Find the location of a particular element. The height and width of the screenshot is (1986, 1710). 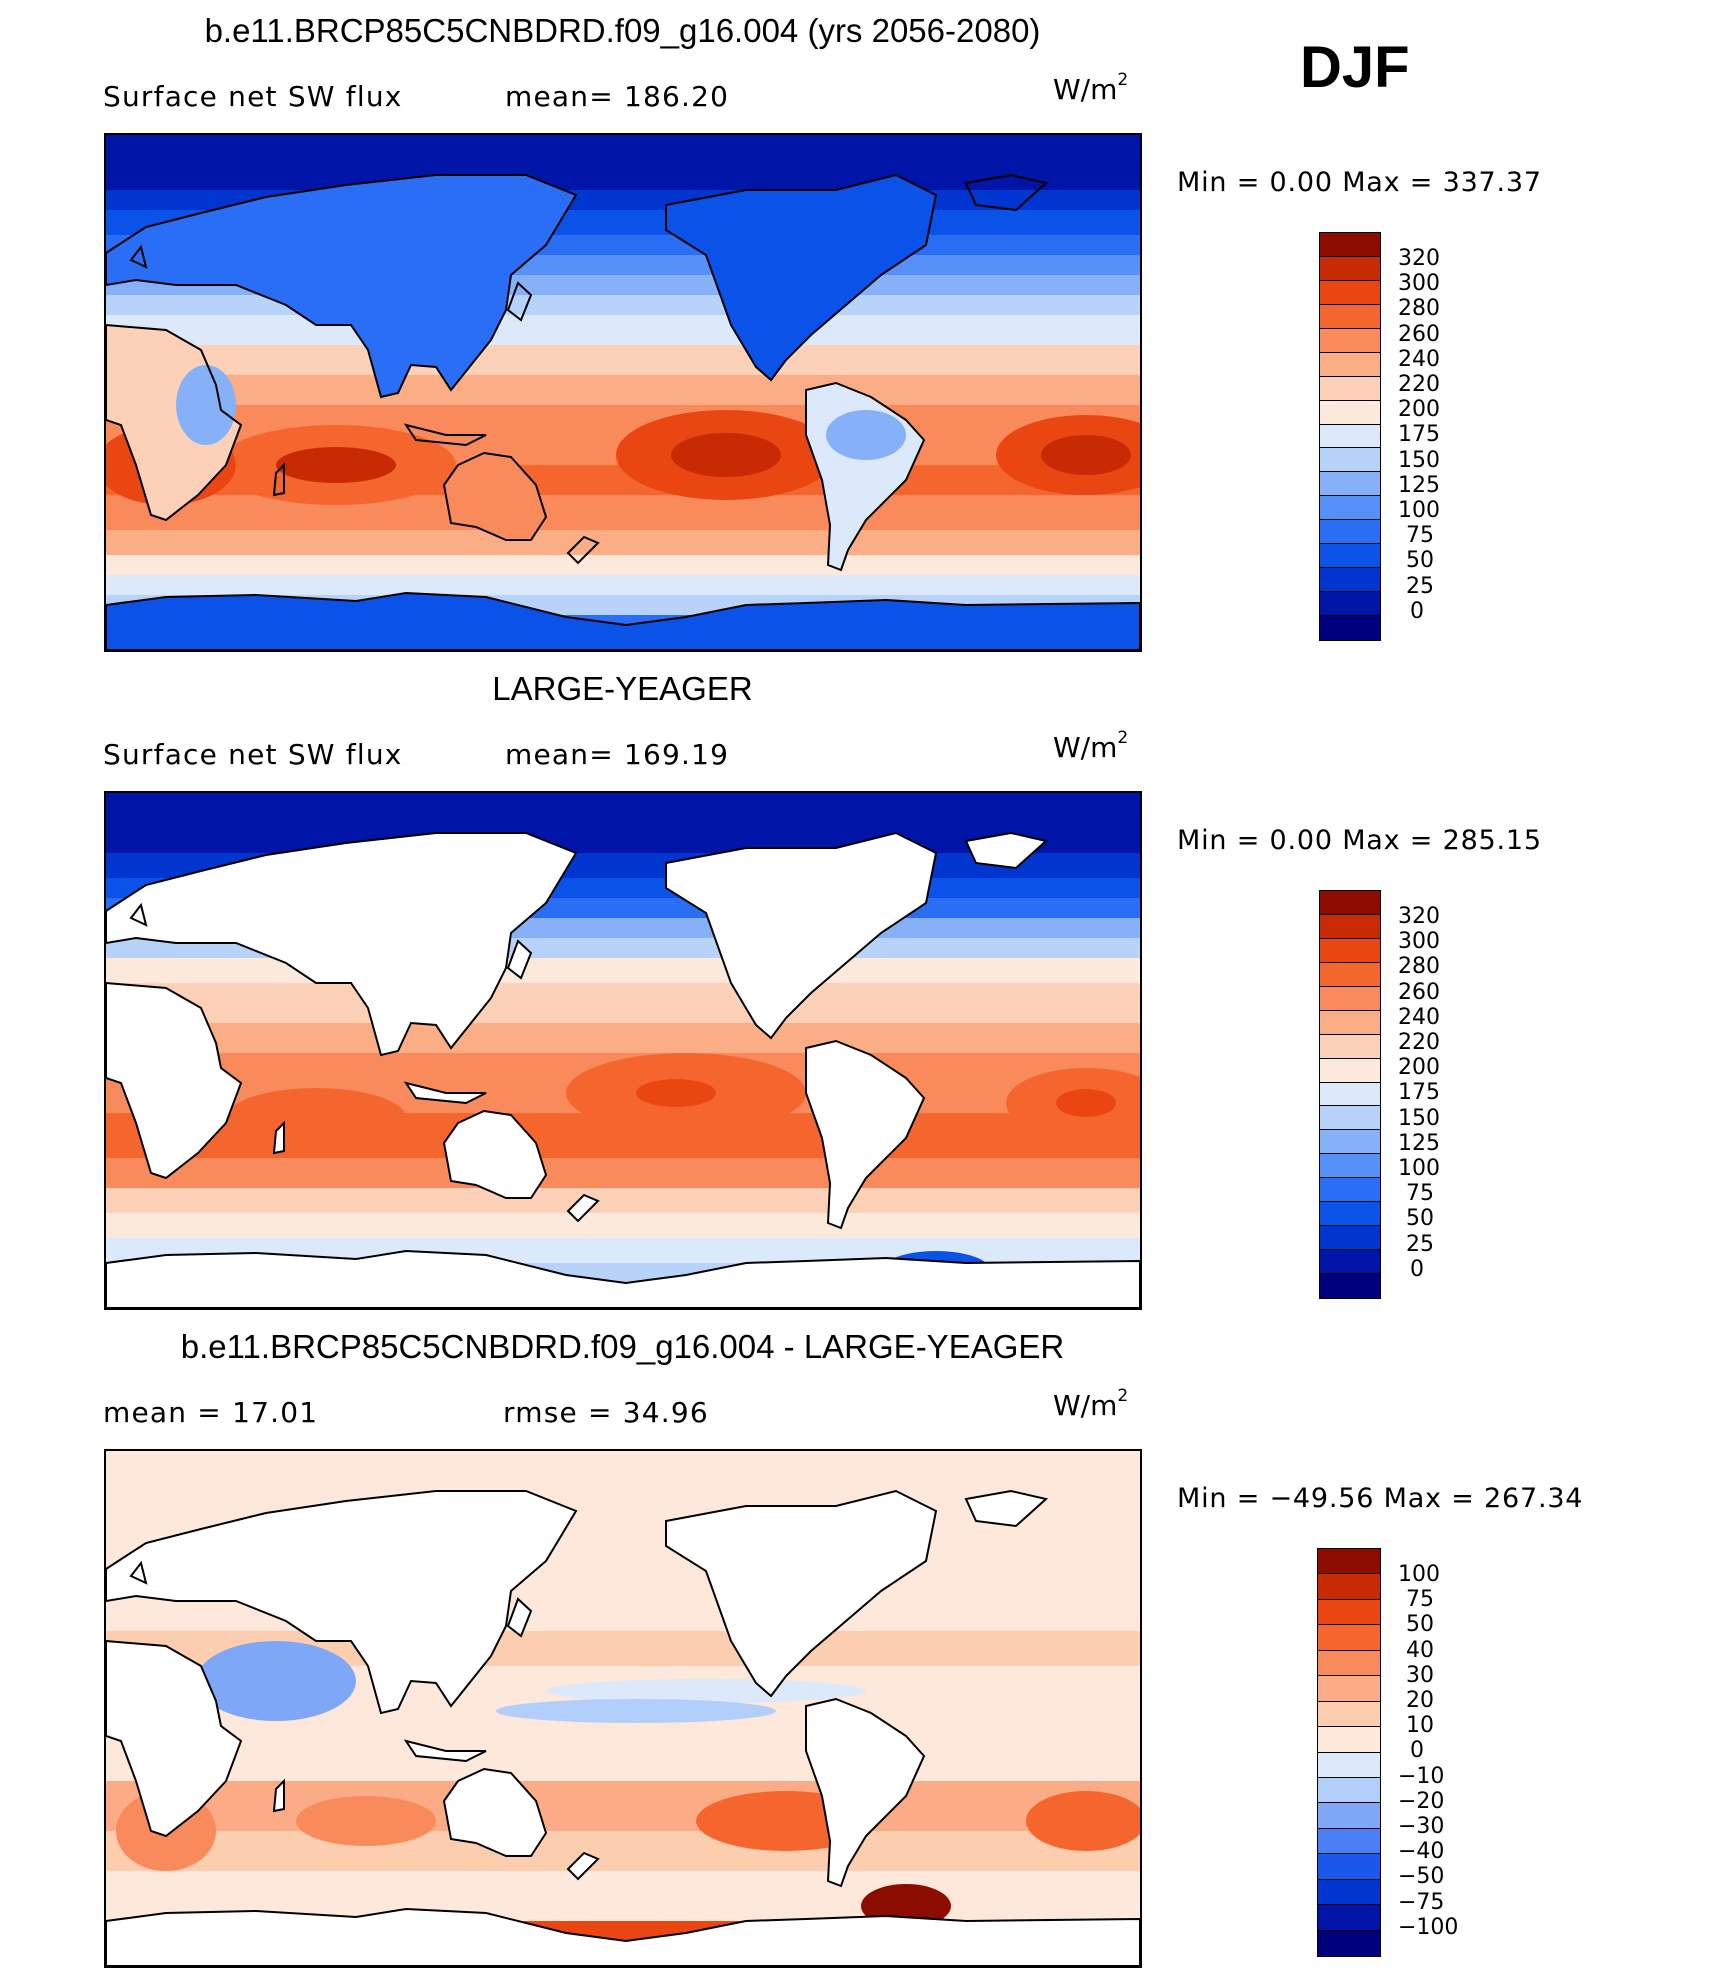

colorbar-tick-label: 125 is located at coordinates (1419, 1143).